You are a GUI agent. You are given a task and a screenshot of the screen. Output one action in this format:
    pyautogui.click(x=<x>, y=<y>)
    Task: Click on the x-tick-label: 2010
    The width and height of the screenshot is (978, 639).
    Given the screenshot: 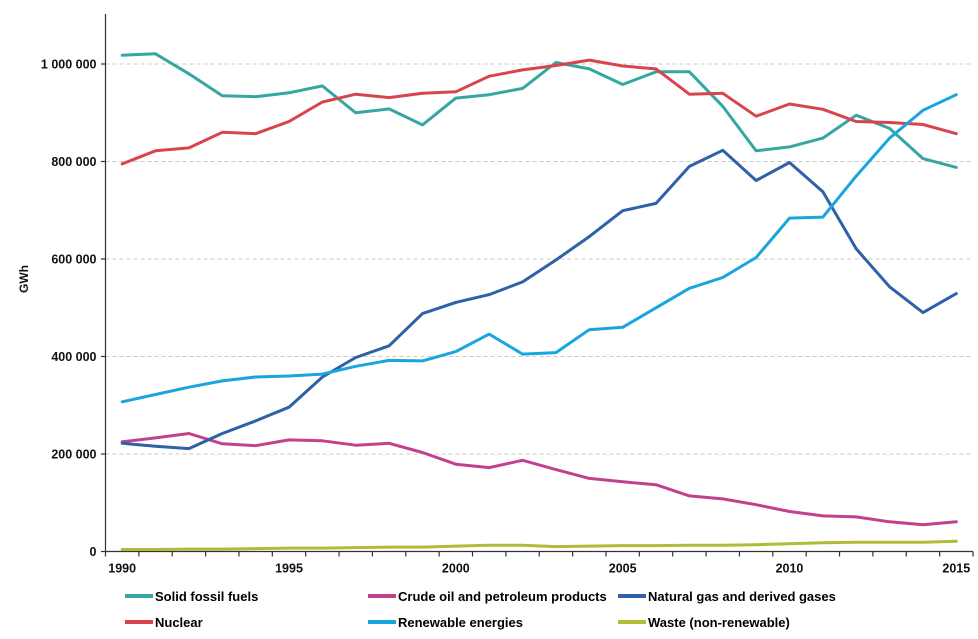 What is the action you would take?
    pyautogui.click(x=790, y=569)
    